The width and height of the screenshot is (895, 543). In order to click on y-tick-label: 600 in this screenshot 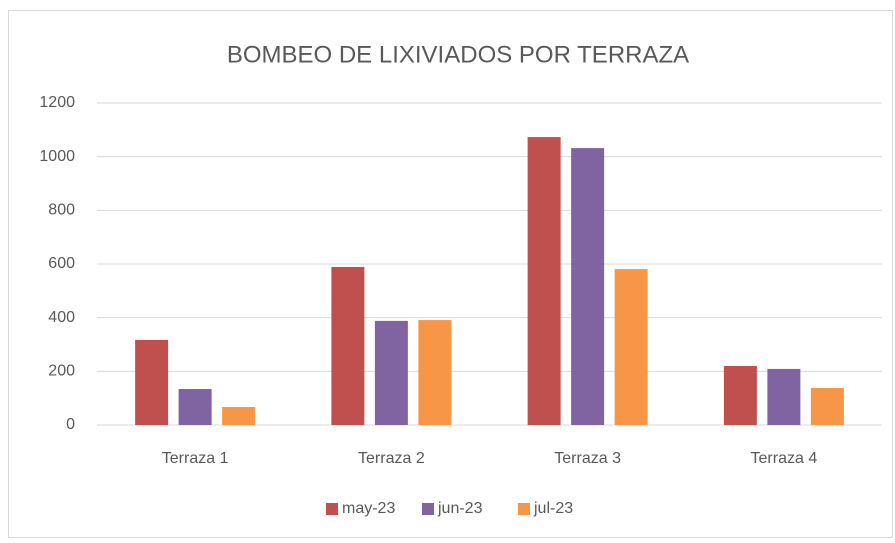, I will do `click(61, 263)`.